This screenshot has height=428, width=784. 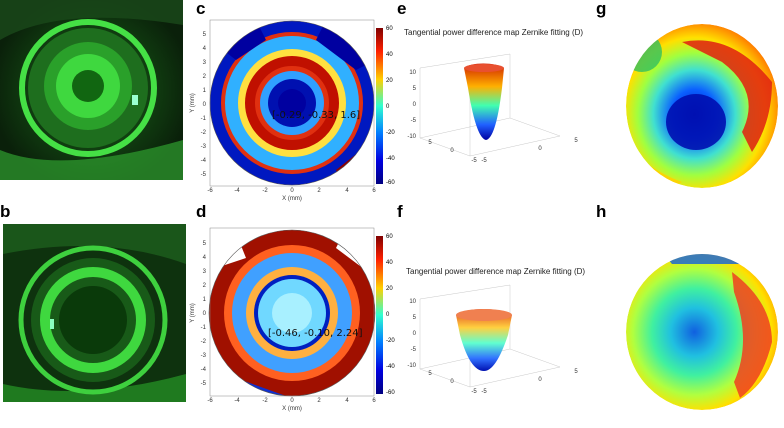 What do you see at coordinates (347, 401) in the screenshot?
I see `x-tick-d-5: 4` at bounding box center [347, 401].